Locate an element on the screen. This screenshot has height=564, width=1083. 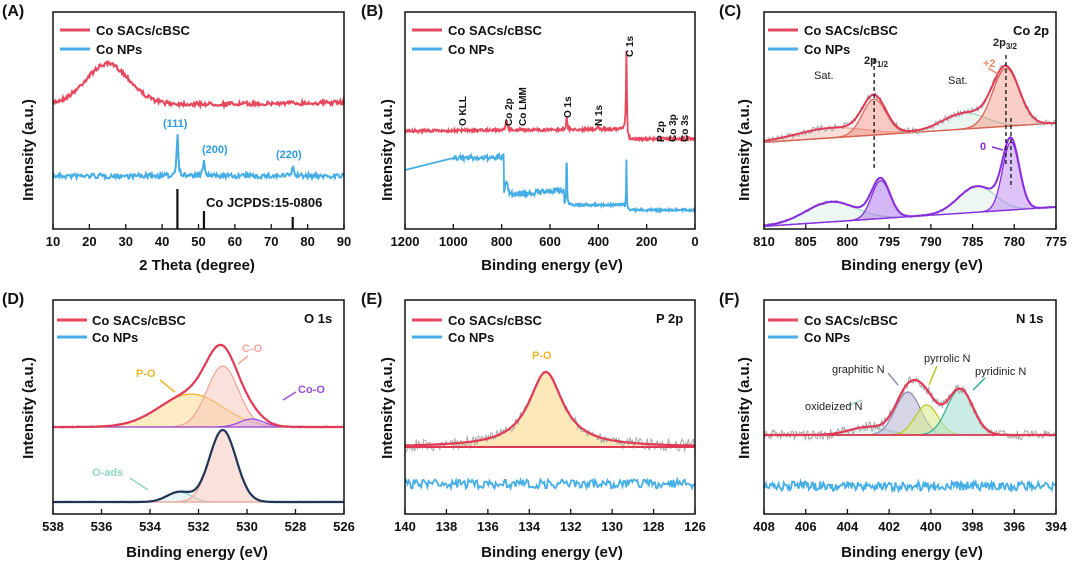
panel-d-title: (D) is located at coordinates (13, 299).